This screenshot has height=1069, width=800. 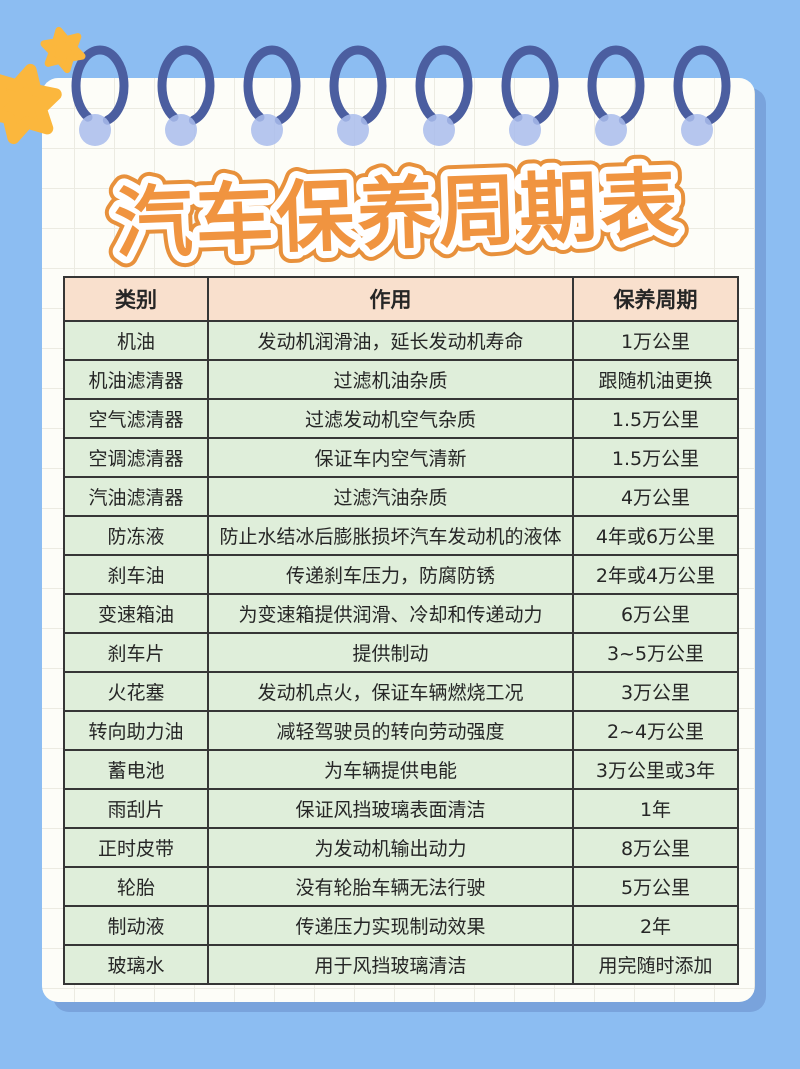 I want to click on table-cell: 传递压力实现制动效果, so click(x=390, y=925).